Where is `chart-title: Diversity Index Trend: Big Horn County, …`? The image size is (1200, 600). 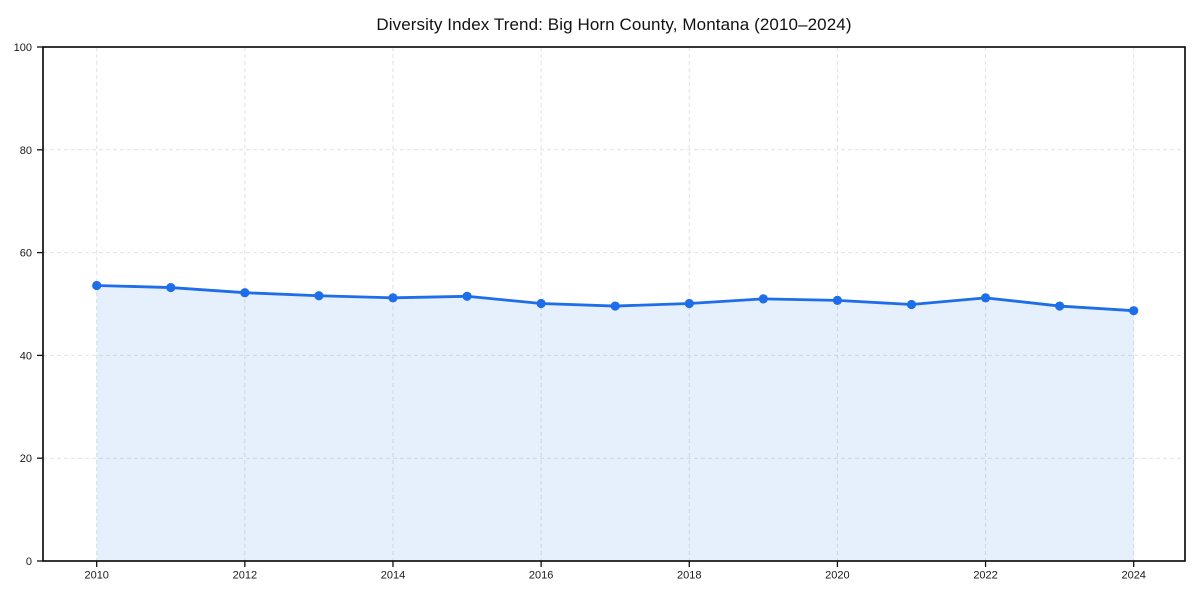 chart-title: Diversity Index Trend: Big Horn County, … is located at coordinates (614, 24).